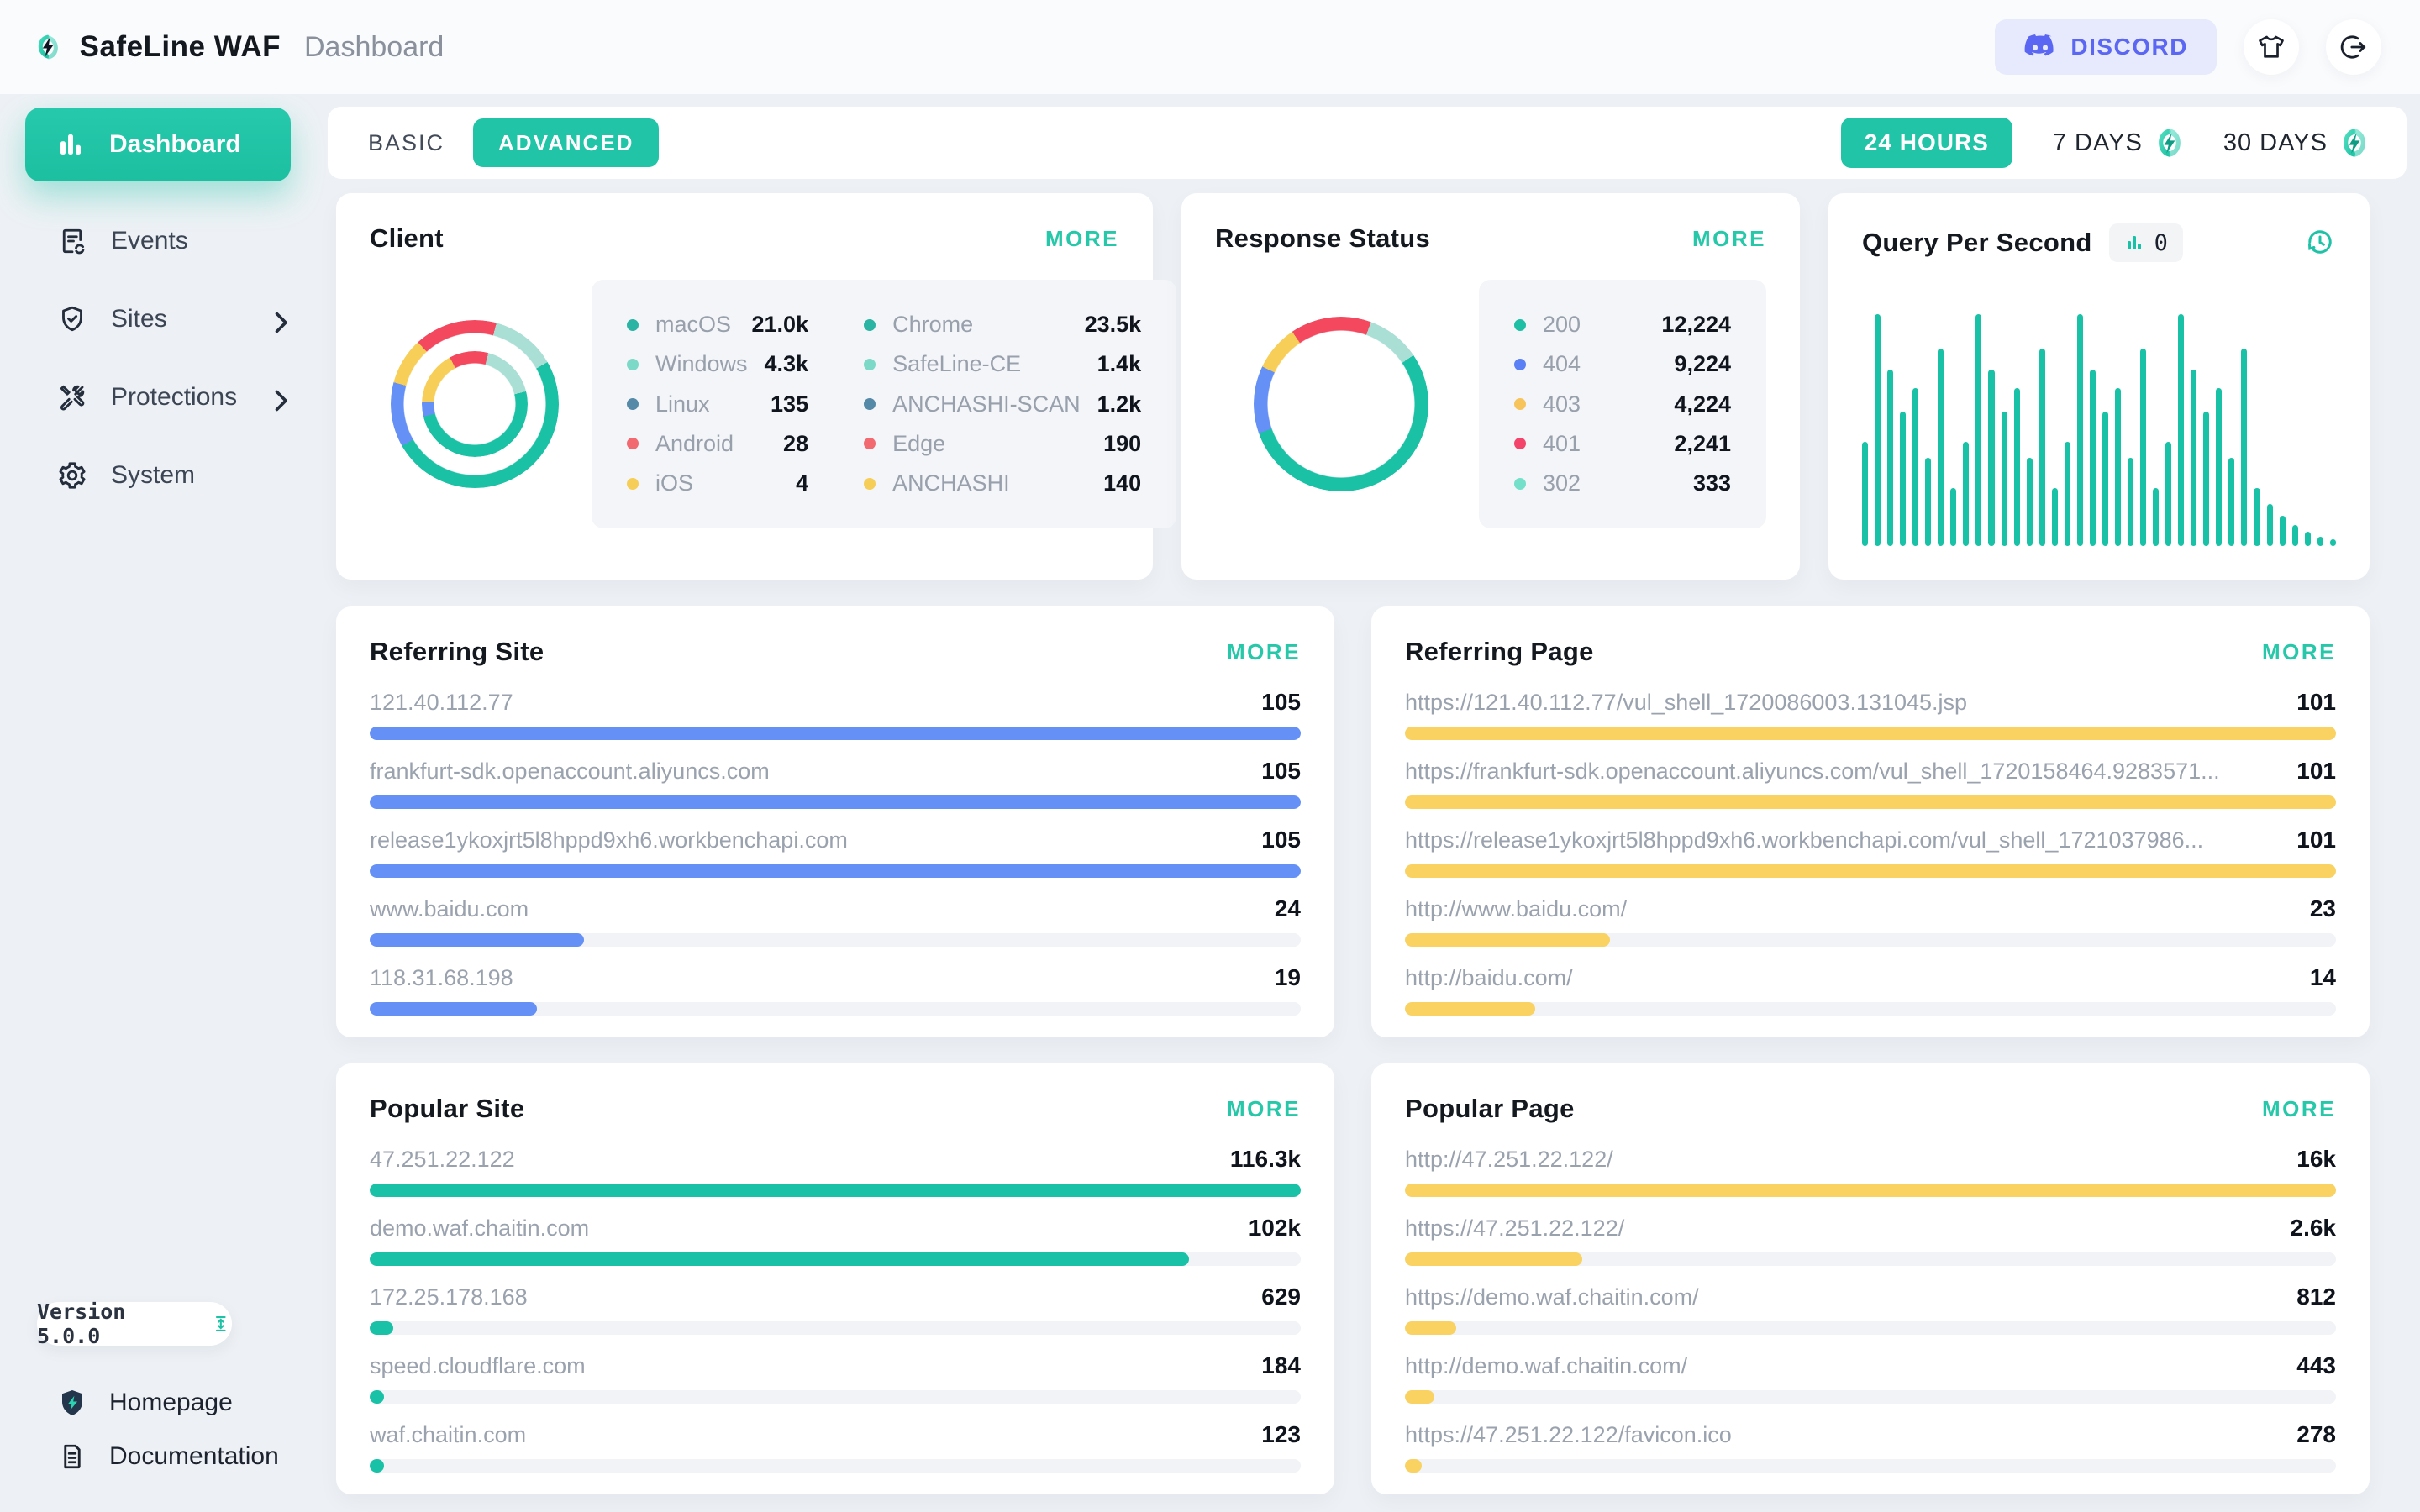 This screenshot has width=2420, height=1512. I want to click on sidebar-item-events: Events, so click(157, 241).